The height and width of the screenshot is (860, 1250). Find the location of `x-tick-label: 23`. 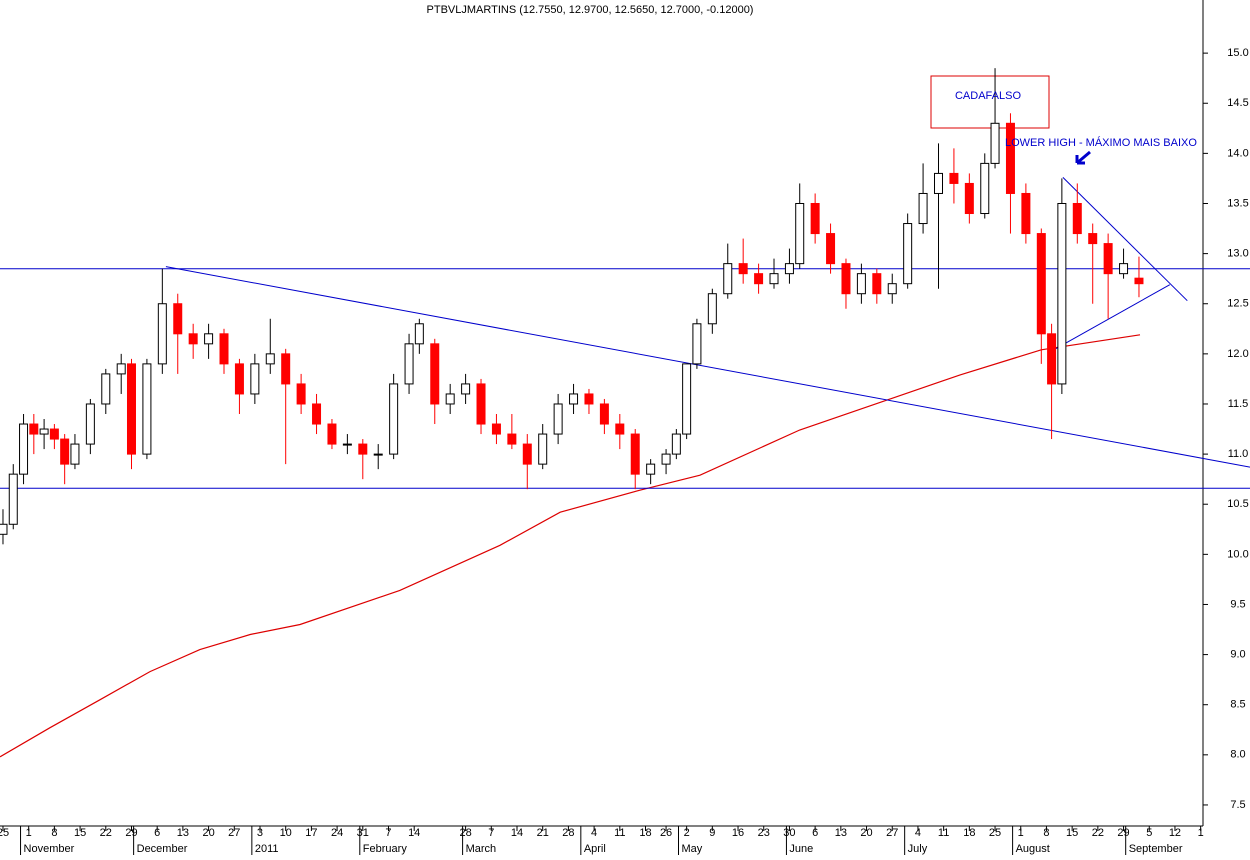

x-tick-label: 23 is located at coordinates (764, 833).